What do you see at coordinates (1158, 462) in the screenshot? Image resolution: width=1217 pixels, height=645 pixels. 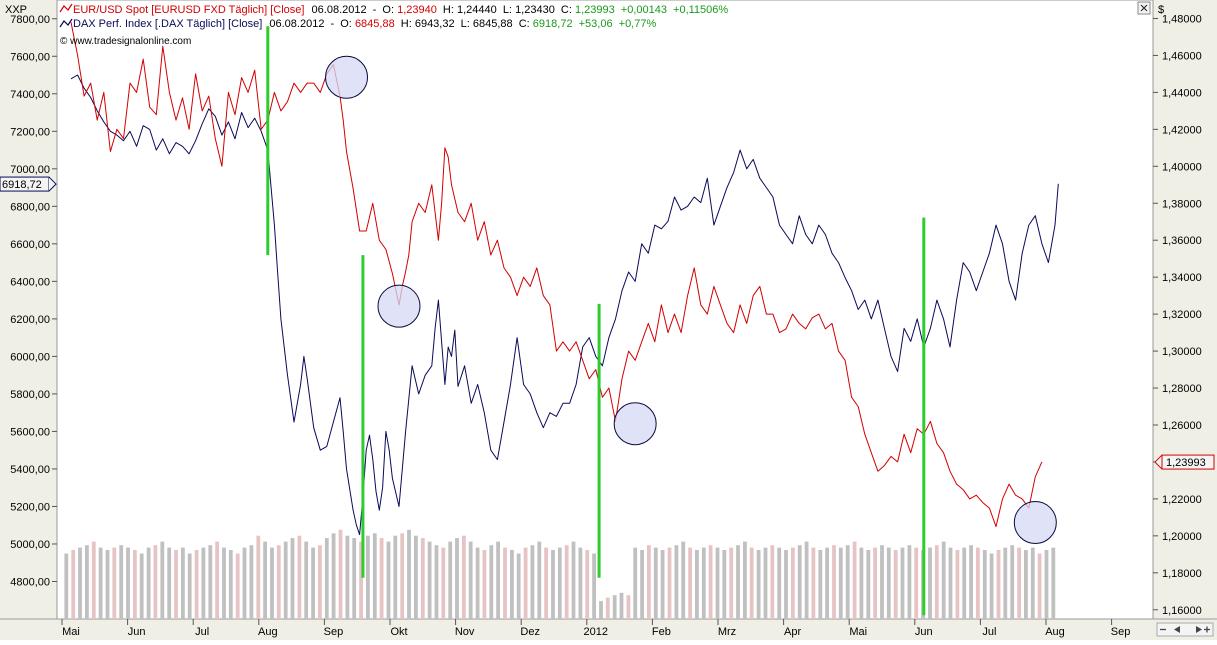 I see `eur-badge-pointer` at bounding box center [1158, 462].